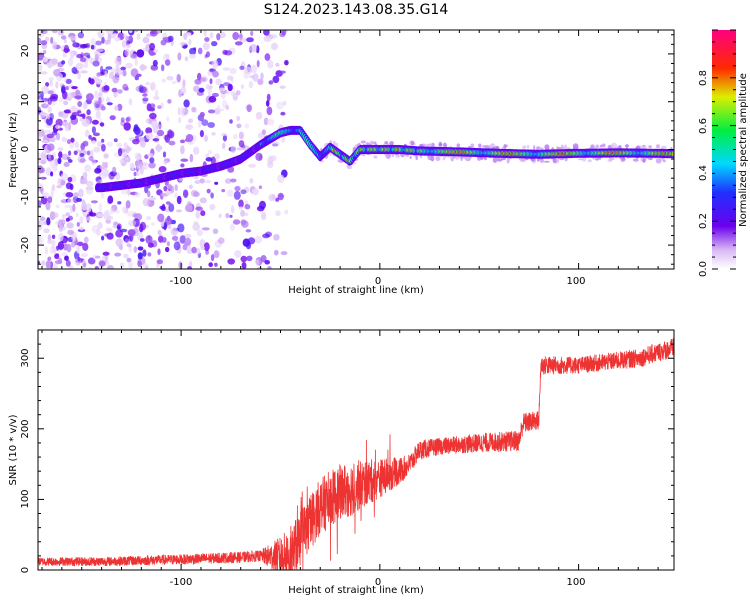  What do you see at coordinates (703, 269) in the screenshot?
I see `colorbar-tick-label: 0.0` at bounding box center [703, 269].